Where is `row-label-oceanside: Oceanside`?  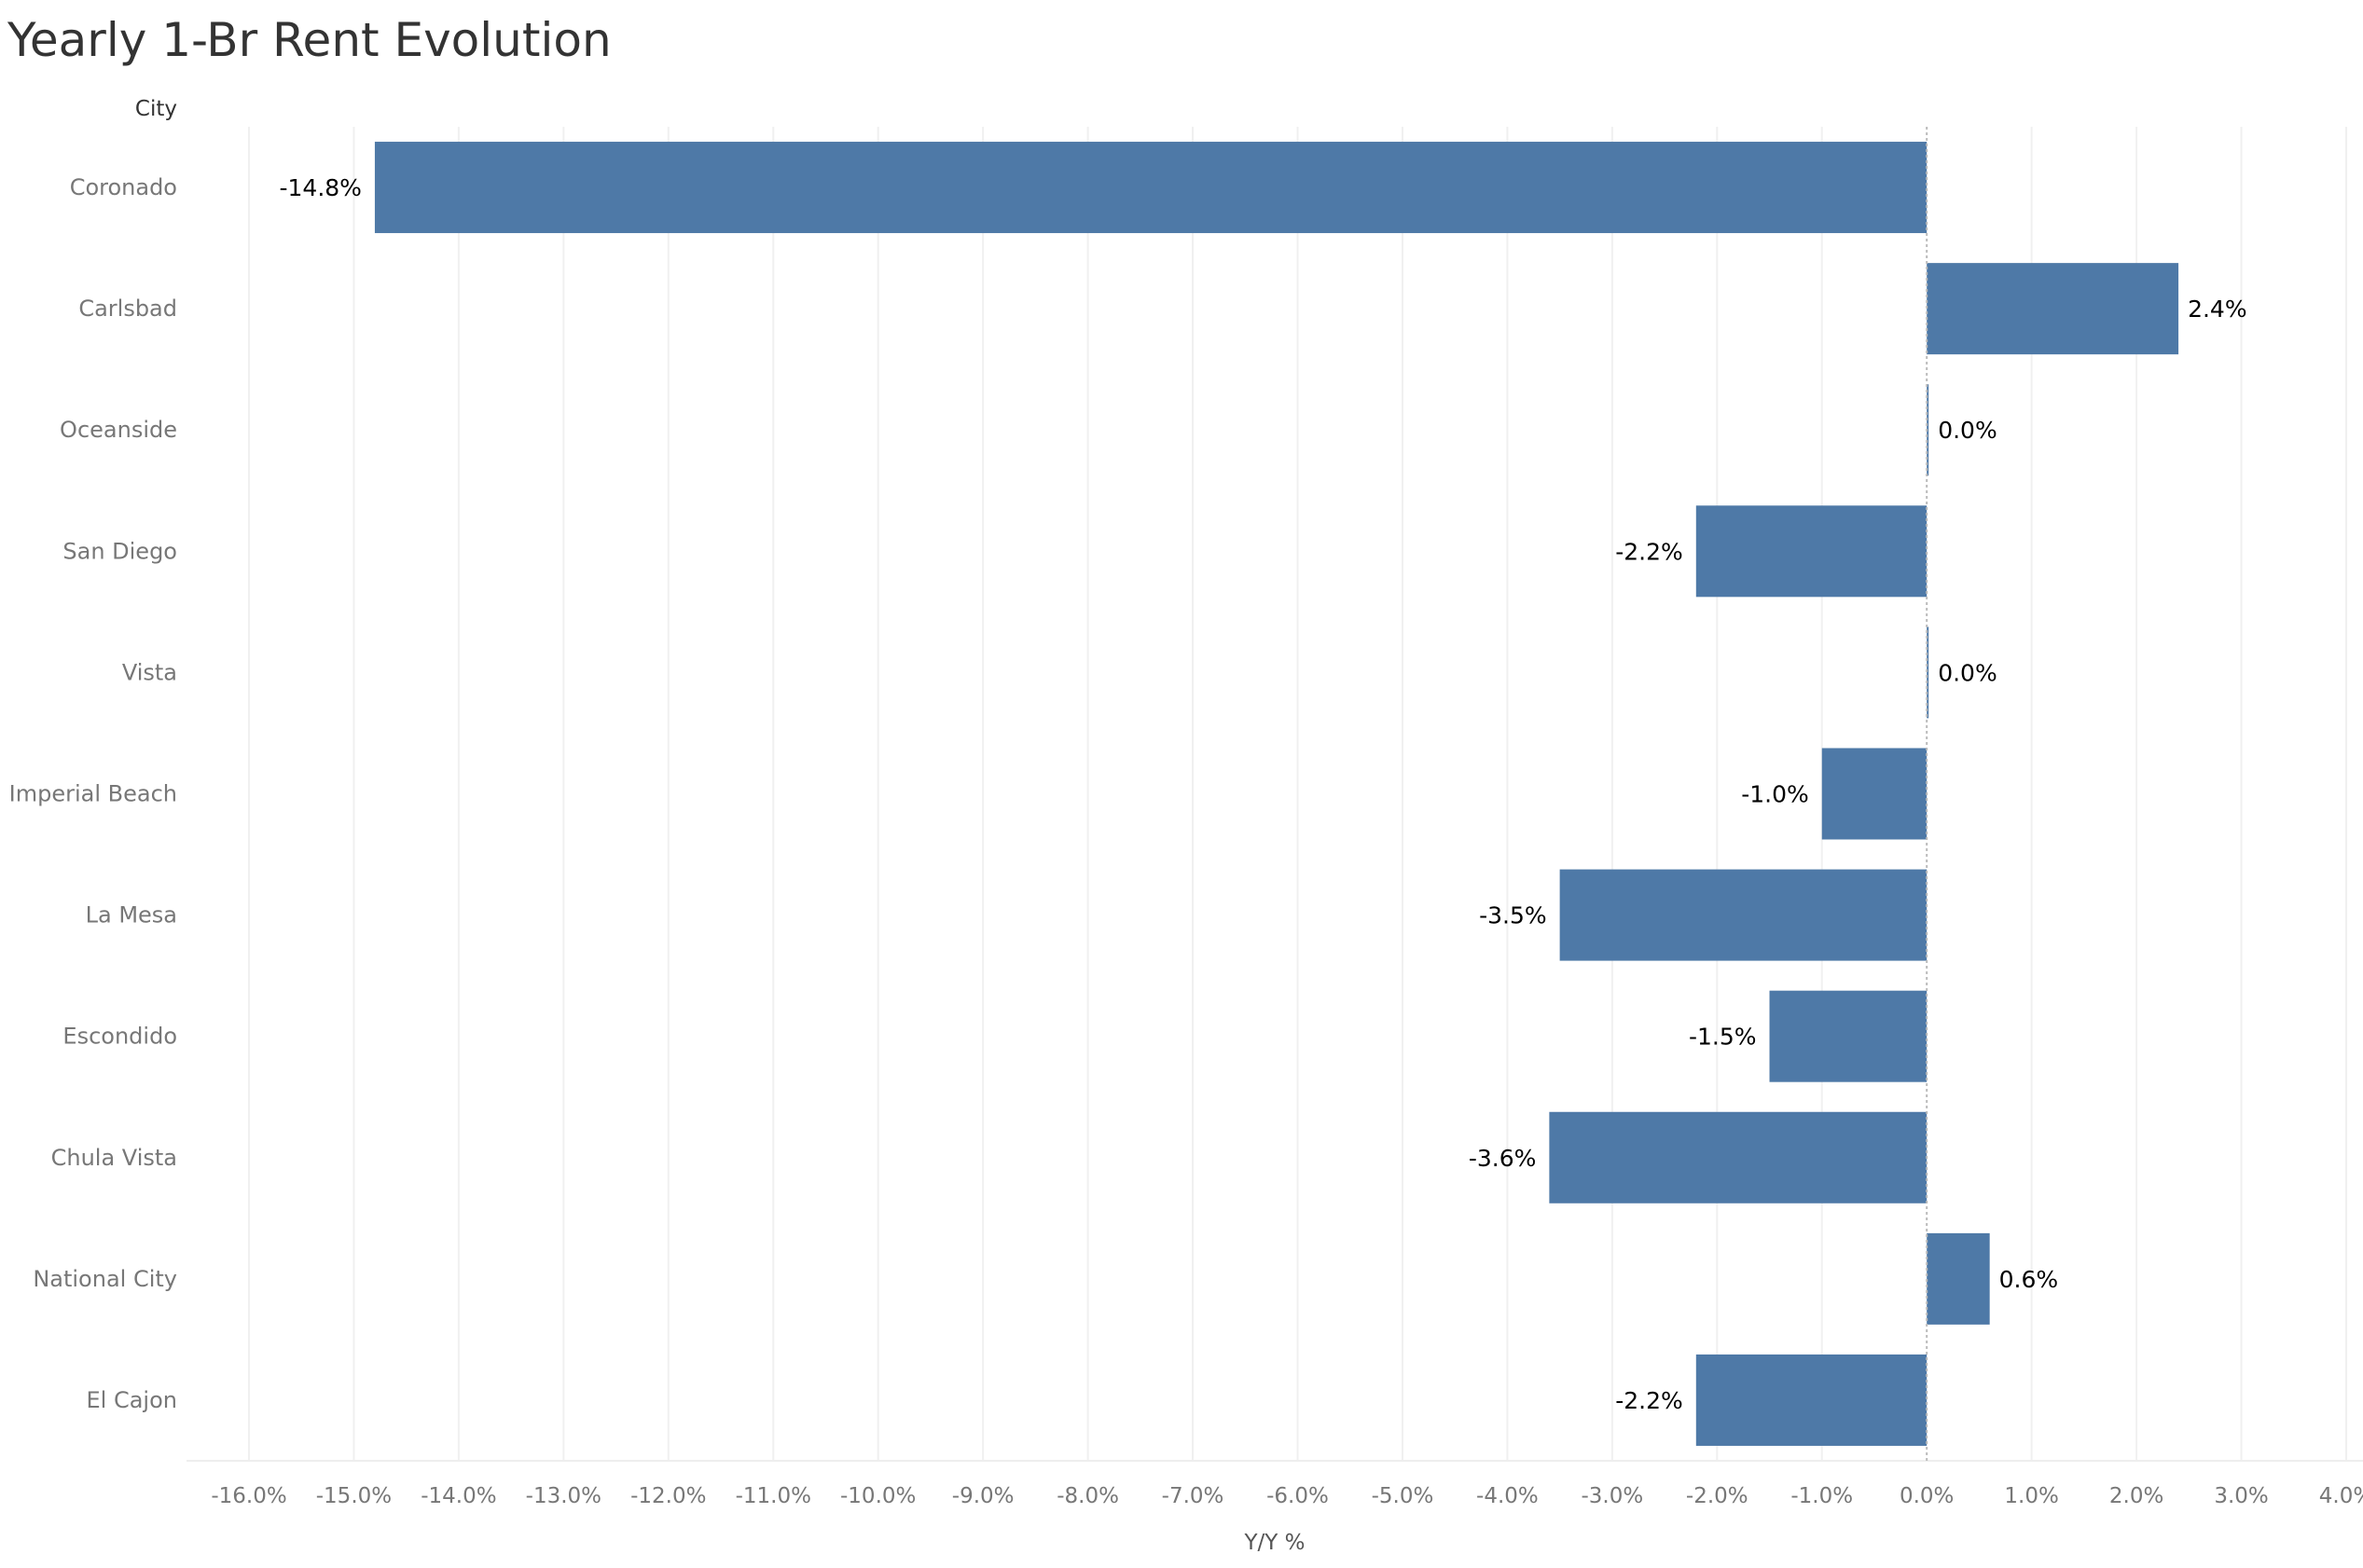 row-label-oceanside: Oceanside is located at coordinates (118, 430).